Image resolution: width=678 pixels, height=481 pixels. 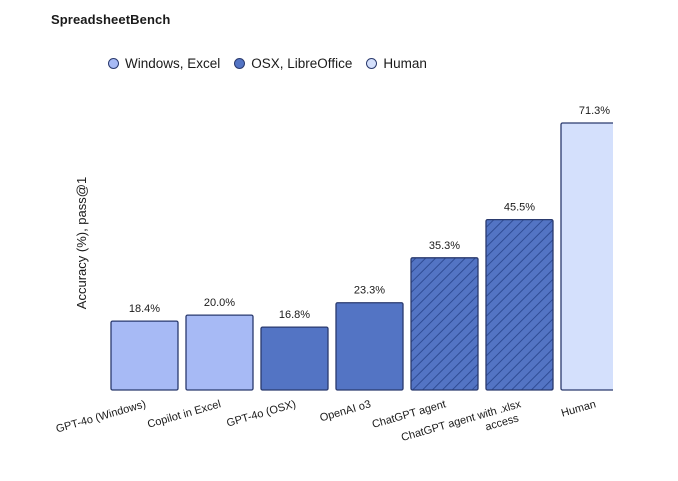 I want to click on x-tick-label-1-line-0: Copilot in Excel, so click(x=184, y=414).